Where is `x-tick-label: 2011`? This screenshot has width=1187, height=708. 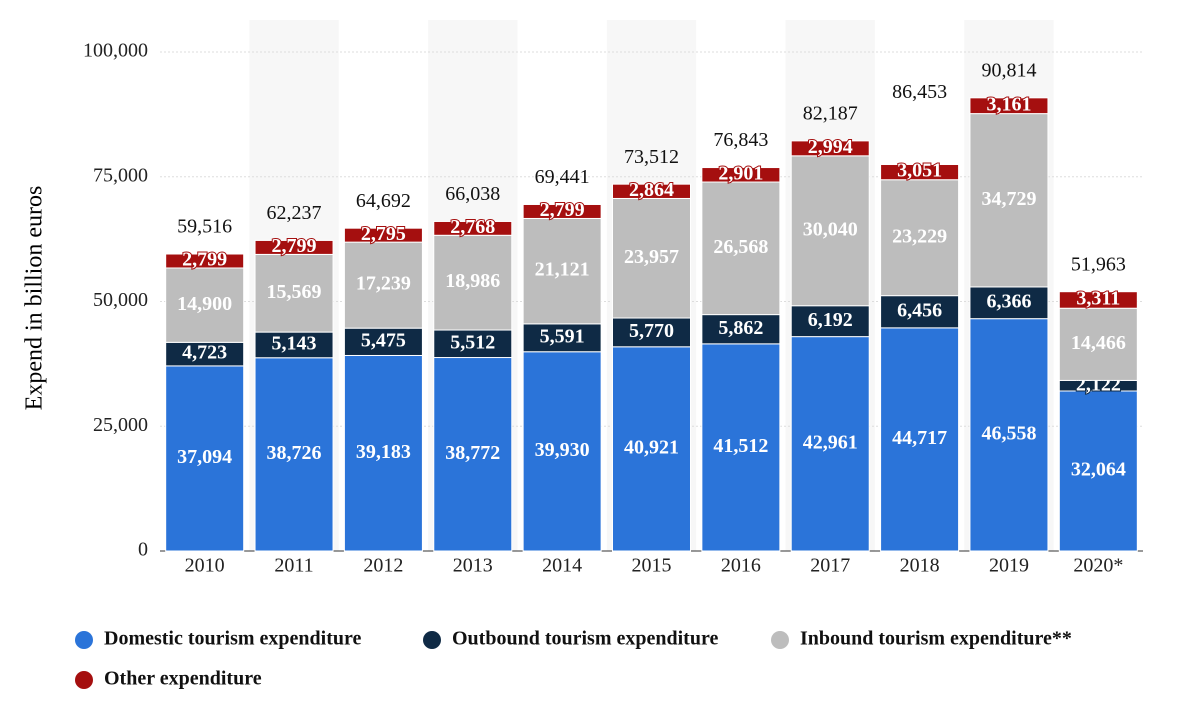 x-tick-label: 2011 is located at coordinates (293, 566).